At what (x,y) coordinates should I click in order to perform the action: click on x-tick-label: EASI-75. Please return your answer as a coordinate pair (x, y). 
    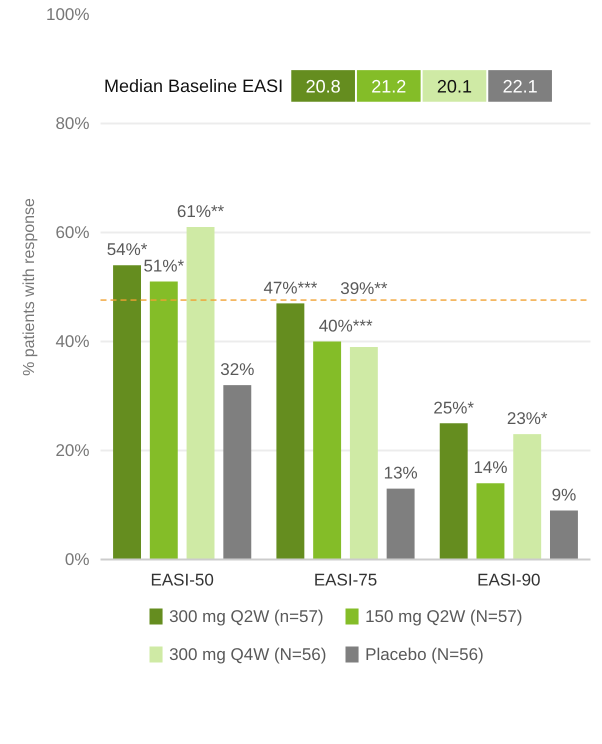
    Looking at the image, I should click on (346, 580).